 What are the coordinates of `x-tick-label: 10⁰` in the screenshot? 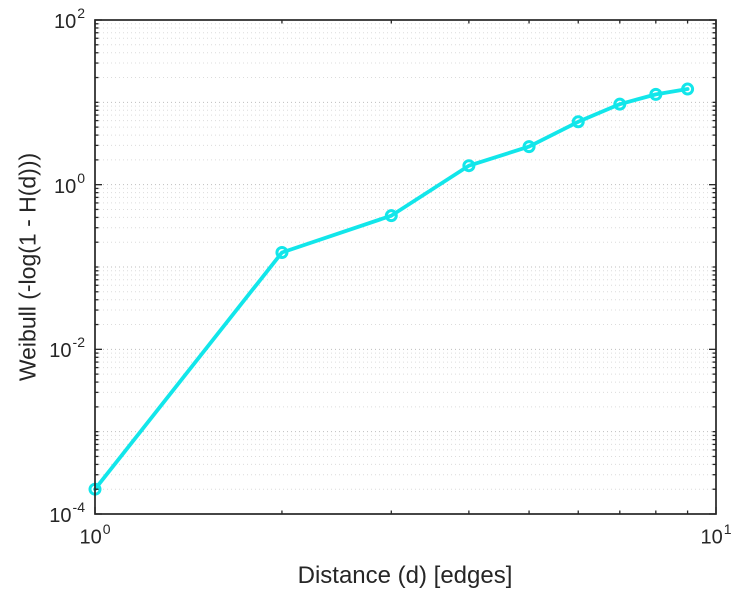 It's located at (95, 534).